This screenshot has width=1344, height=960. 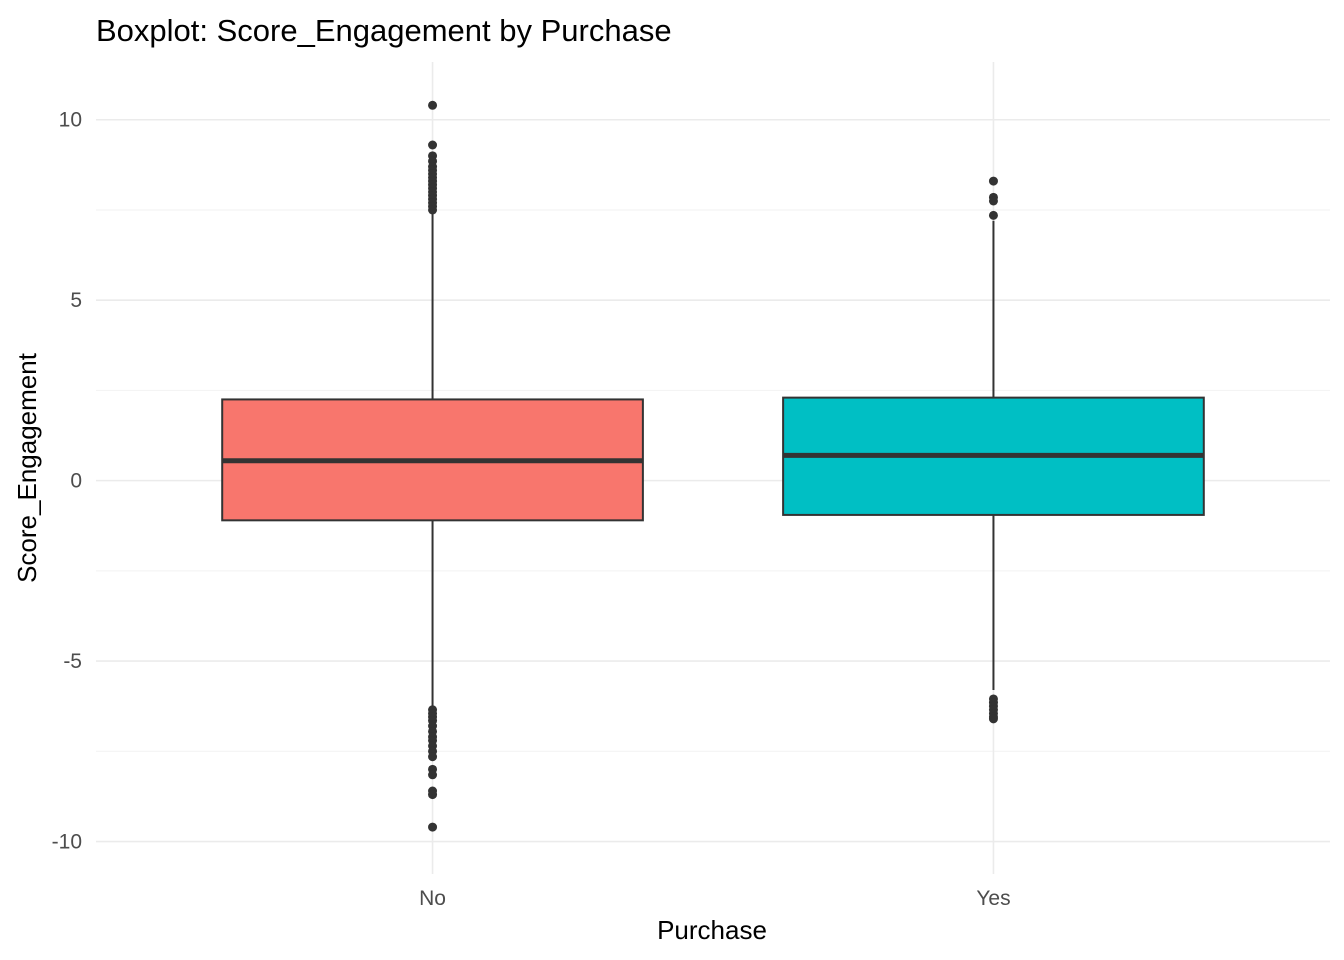 I want to click on y-tick-label: 10, so click(x=70, y=120).